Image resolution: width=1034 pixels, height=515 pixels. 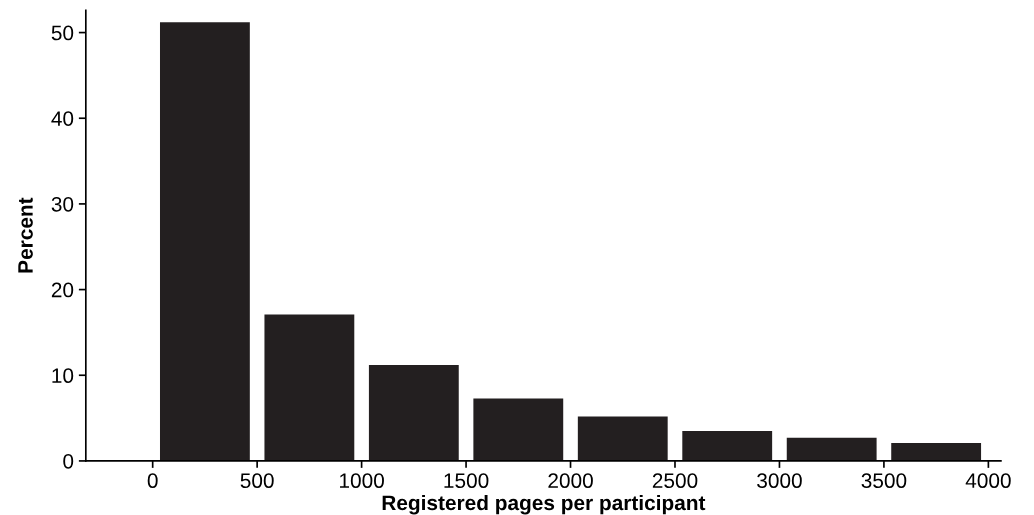 What do you see at coordinates (570, 481) in the screenshot?
I see `x-tick-label: 2000` at bounding box center [570, 481].